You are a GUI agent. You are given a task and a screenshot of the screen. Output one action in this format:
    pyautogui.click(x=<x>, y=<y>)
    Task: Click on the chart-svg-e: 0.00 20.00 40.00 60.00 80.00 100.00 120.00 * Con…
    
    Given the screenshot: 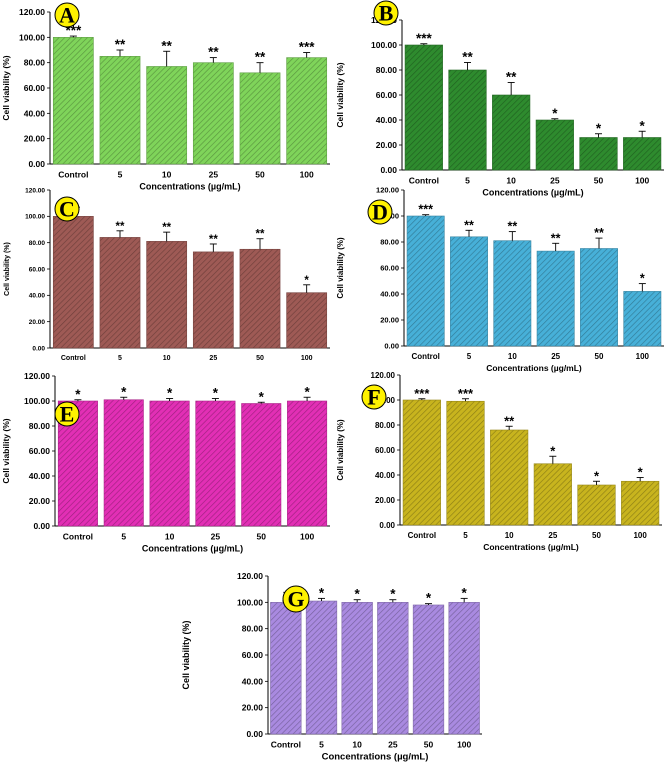 What is the action you would take?
    pyautogui.click(x=165, y=462)
    